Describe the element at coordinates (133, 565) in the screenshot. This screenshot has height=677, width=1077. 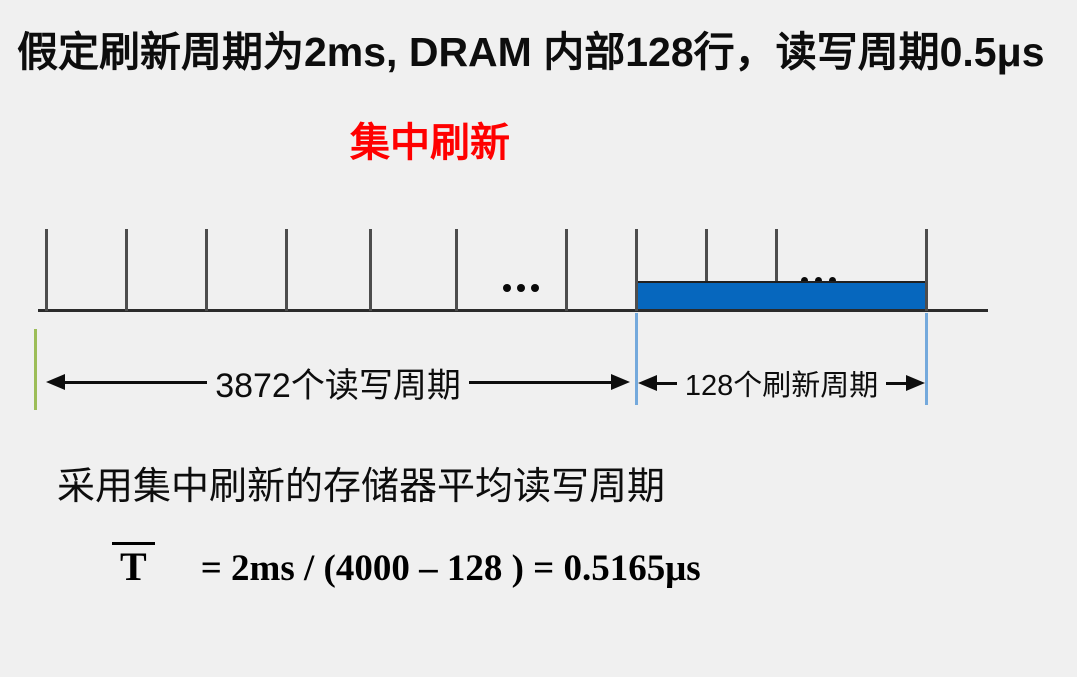
I see `t-average-symbol: T` at that location.